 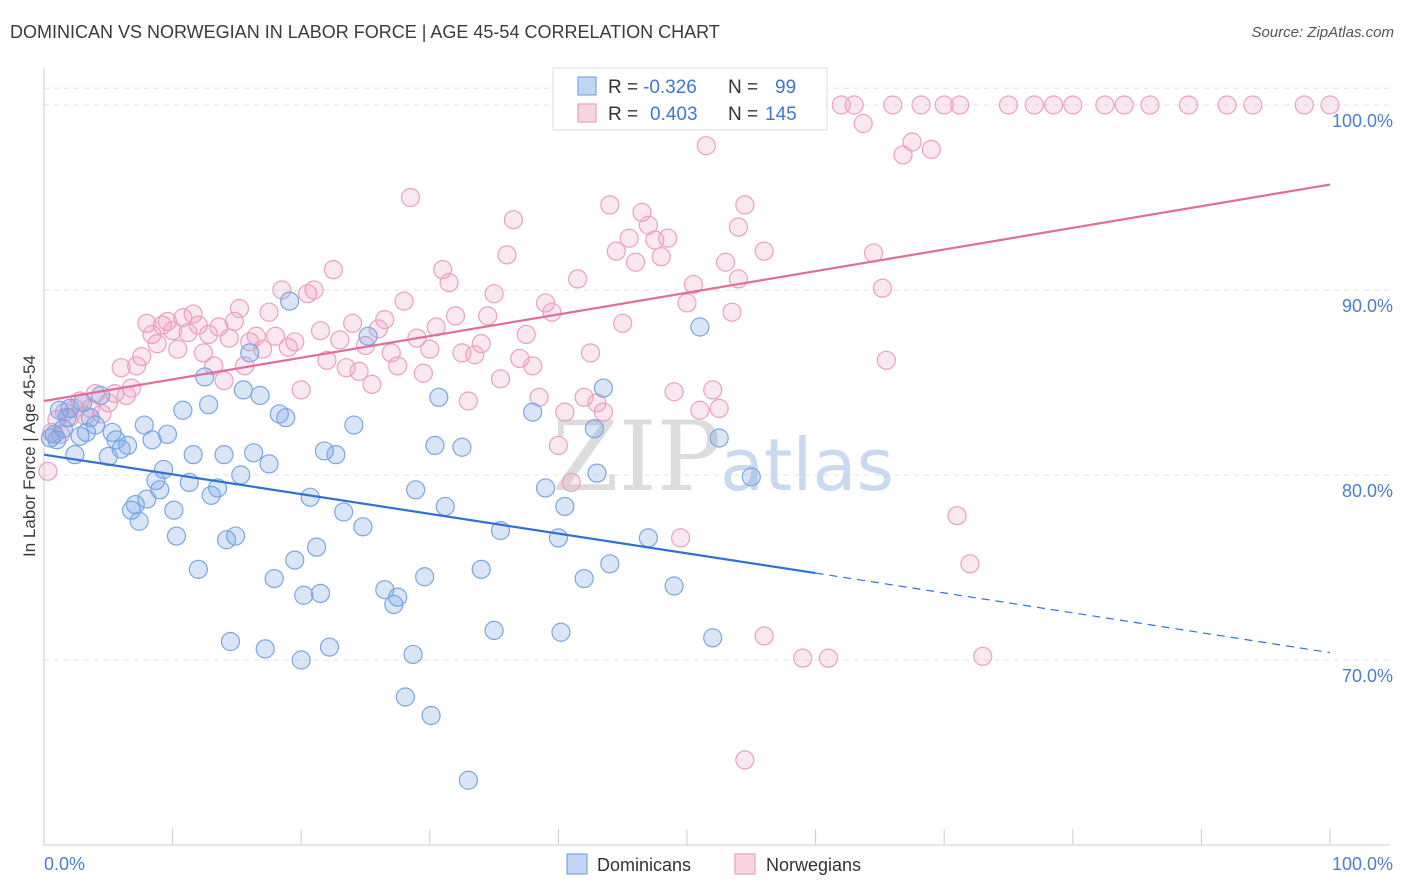 What do you see at coordinates (623, 114) in the screenshot?
I see `legend-r-label-norwegians: R =` at bounding box center [623, 114].